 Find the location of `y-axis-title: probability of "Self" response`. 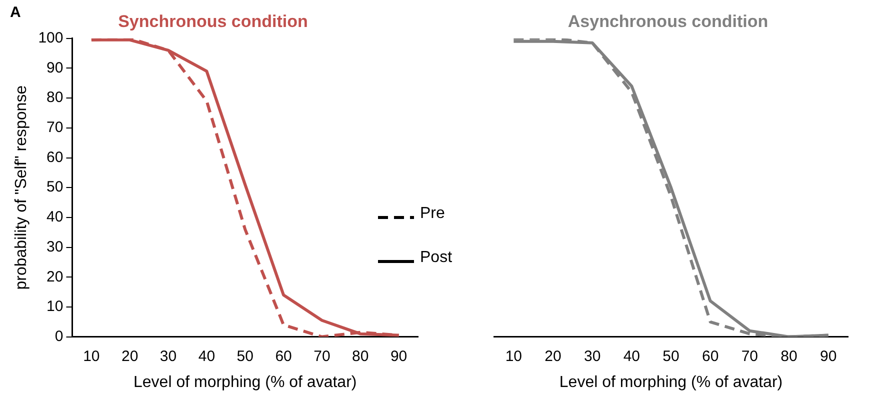

y-axis-title: probability of "Self" response is located at coordinates (21, 187).